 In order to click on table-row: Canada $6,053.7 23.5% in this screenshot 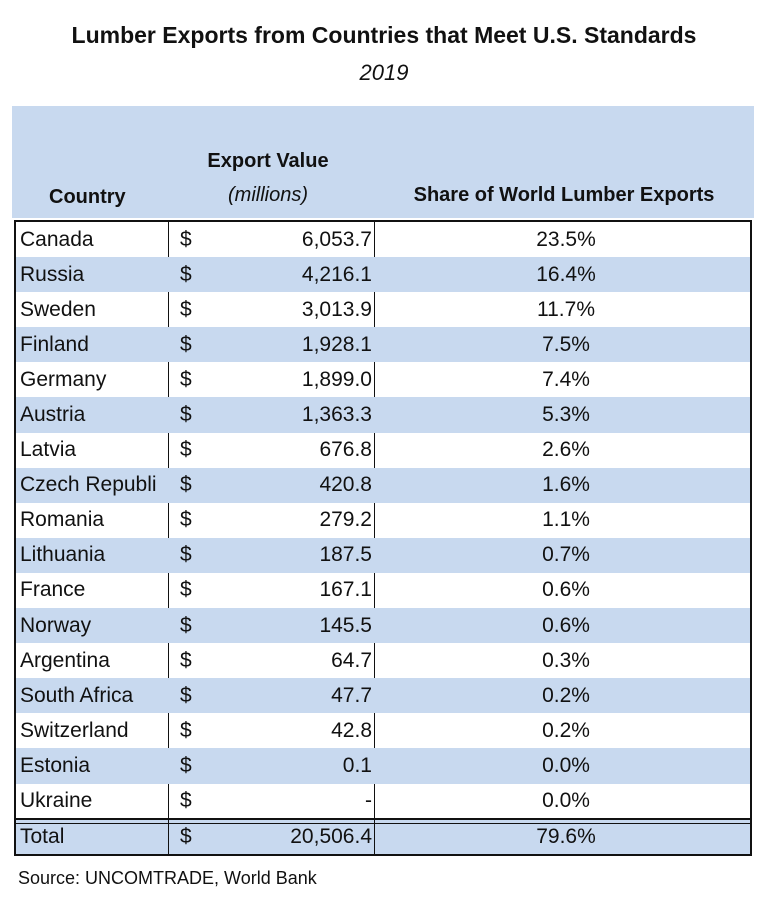, I will do `click(383, 239)`.